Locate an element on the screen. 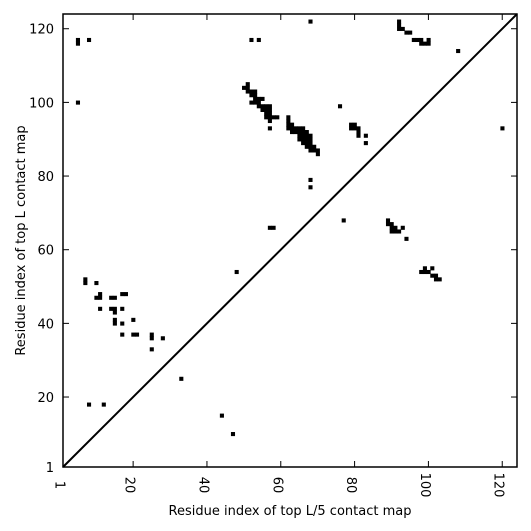  y-tick-label: 20 is located at coordinates (45, 398).